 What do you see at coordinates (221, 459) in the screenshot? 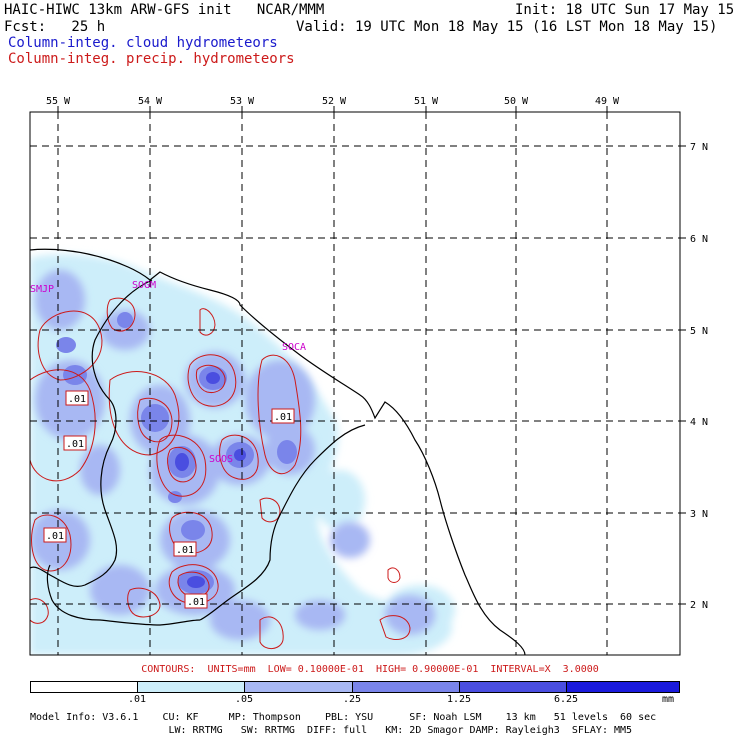
I see `station-soos: SOOS` at bounding box center [221, 459].